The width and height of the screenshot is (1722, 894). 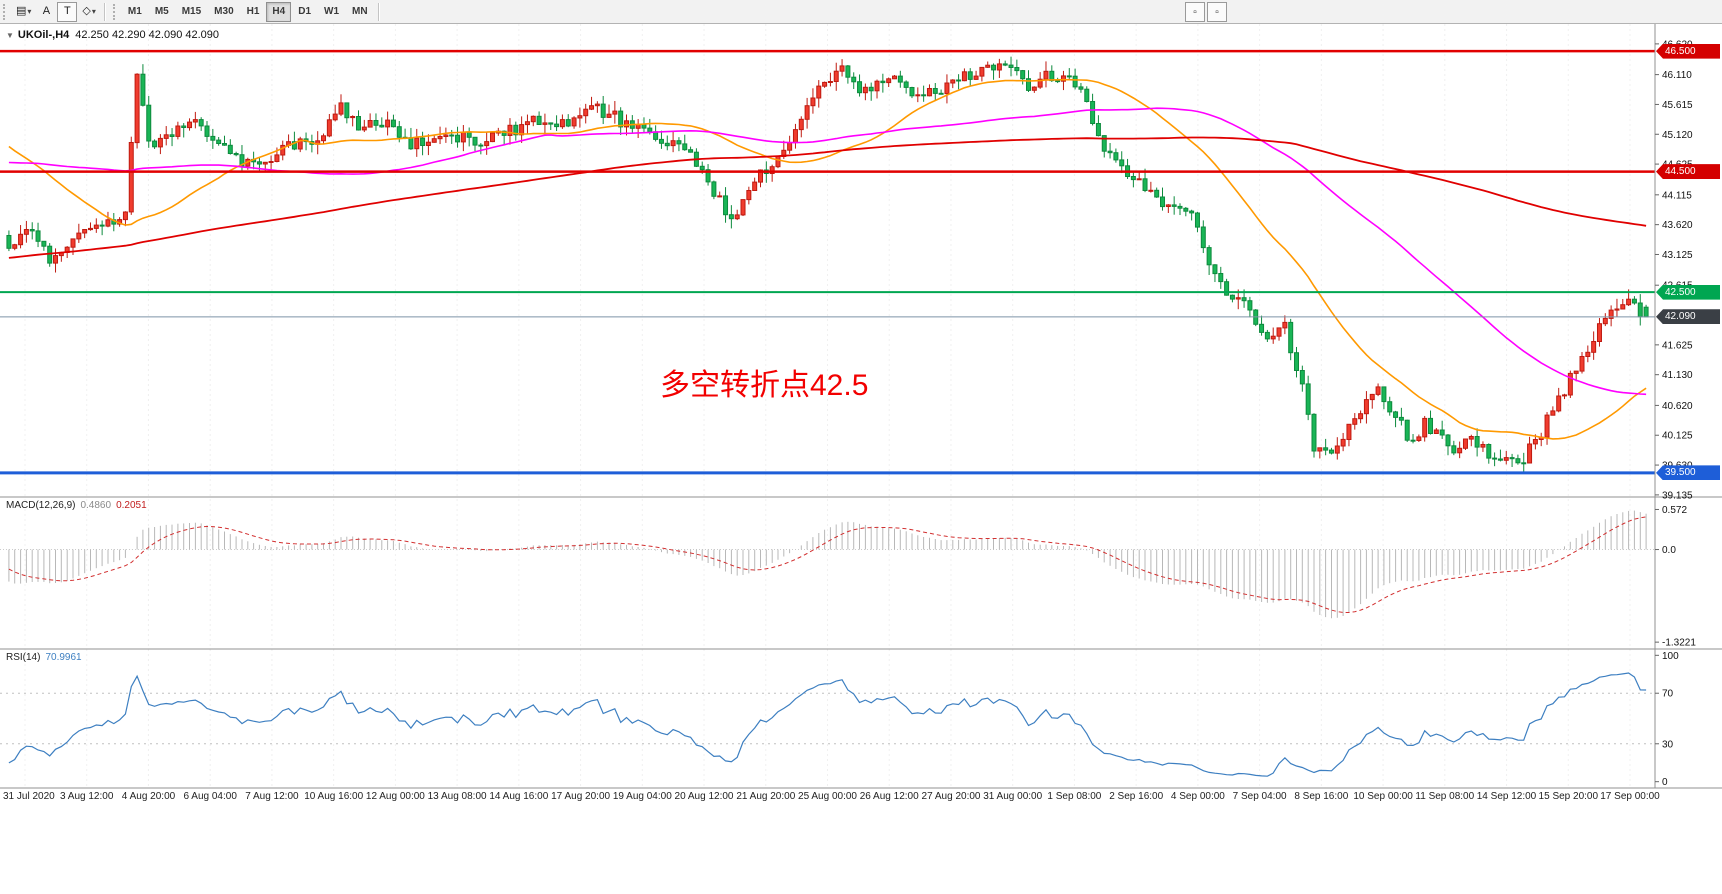 What do you see at coordinates (519, 796) in the screenshot?
I see `time-axis-label: 14 Aug 16:00` at bounding box center [519, 796].